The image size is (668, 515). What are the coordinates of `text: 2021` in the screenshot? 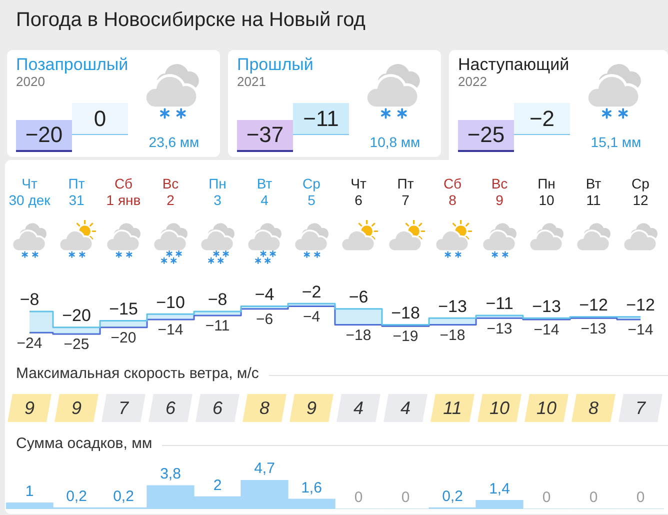 It's located at (251, 82).